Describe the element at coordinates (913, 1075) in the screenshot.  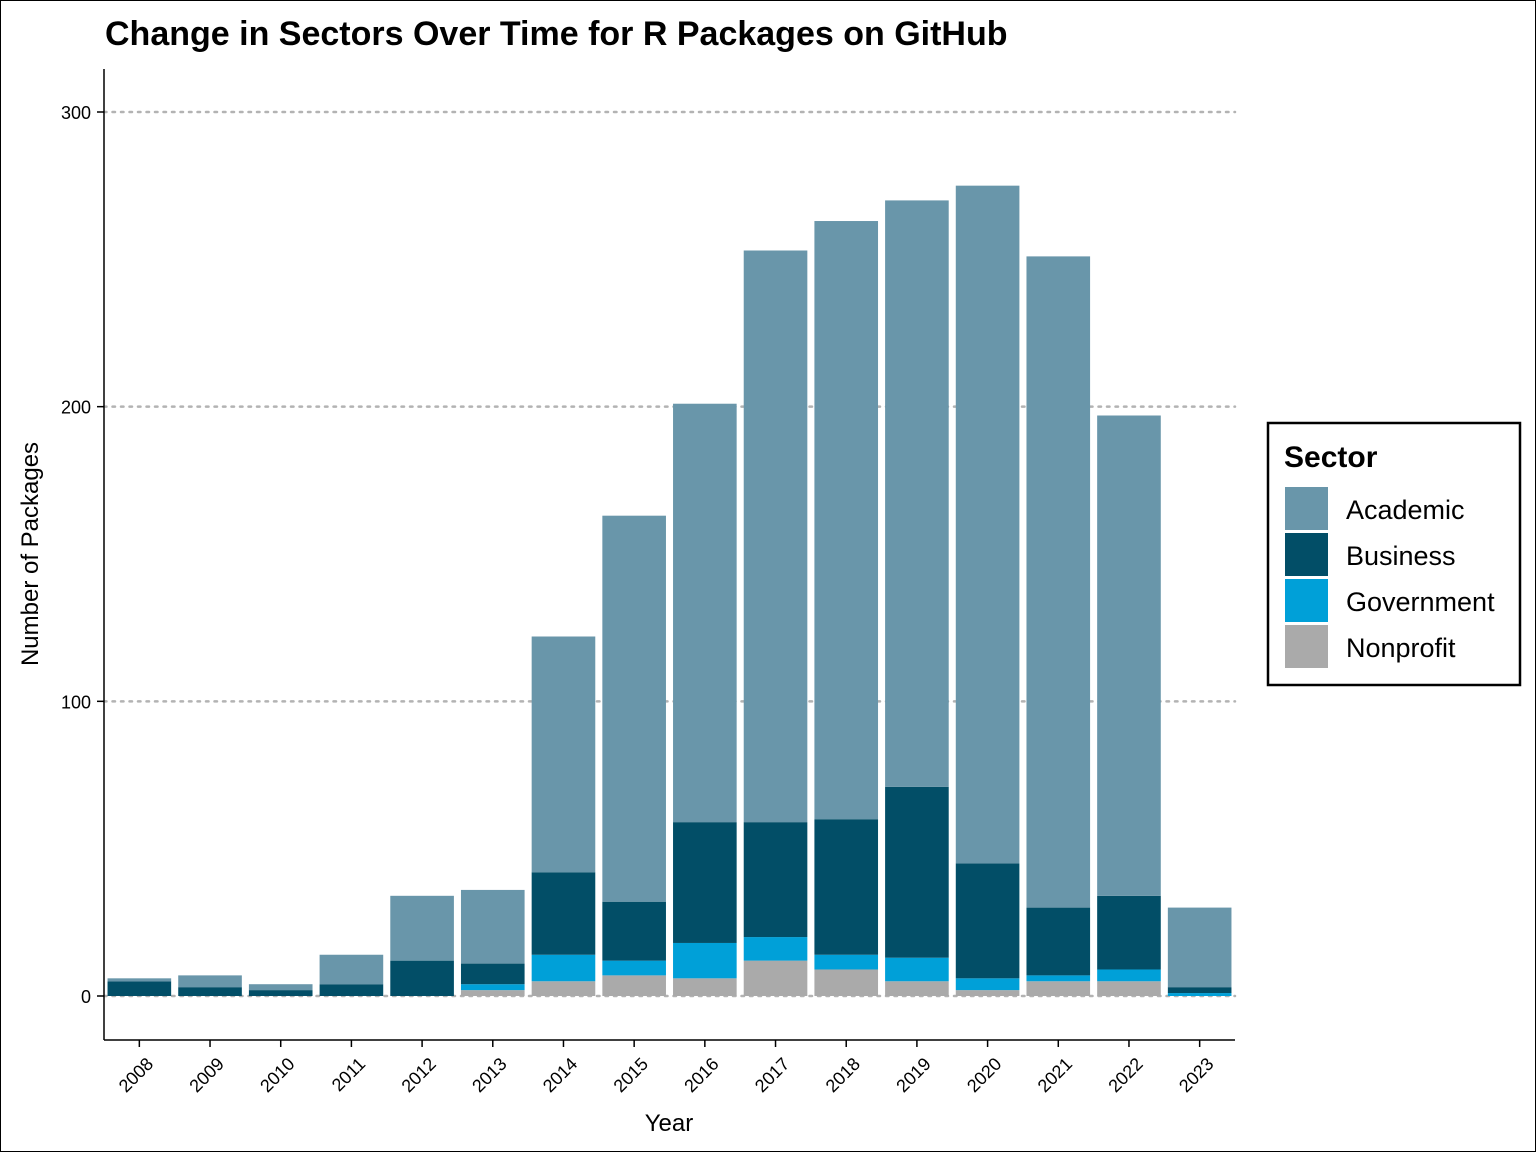
I see `x-tick-label-2019: 2019` at that location.